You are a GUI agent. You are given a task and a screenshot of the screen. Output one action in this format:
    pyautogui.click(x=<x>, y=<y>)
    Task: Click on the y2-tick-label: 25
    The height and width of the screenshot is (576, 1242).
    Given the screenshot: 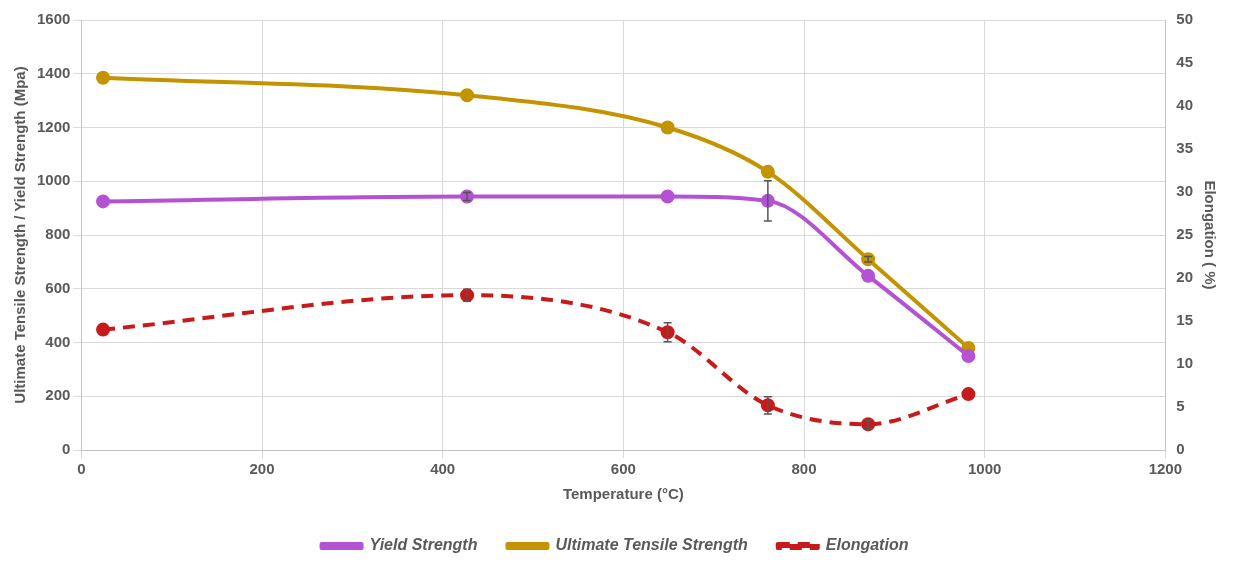 What is the action you would take?
    pyautogui.click(x=1184, y=234)
    